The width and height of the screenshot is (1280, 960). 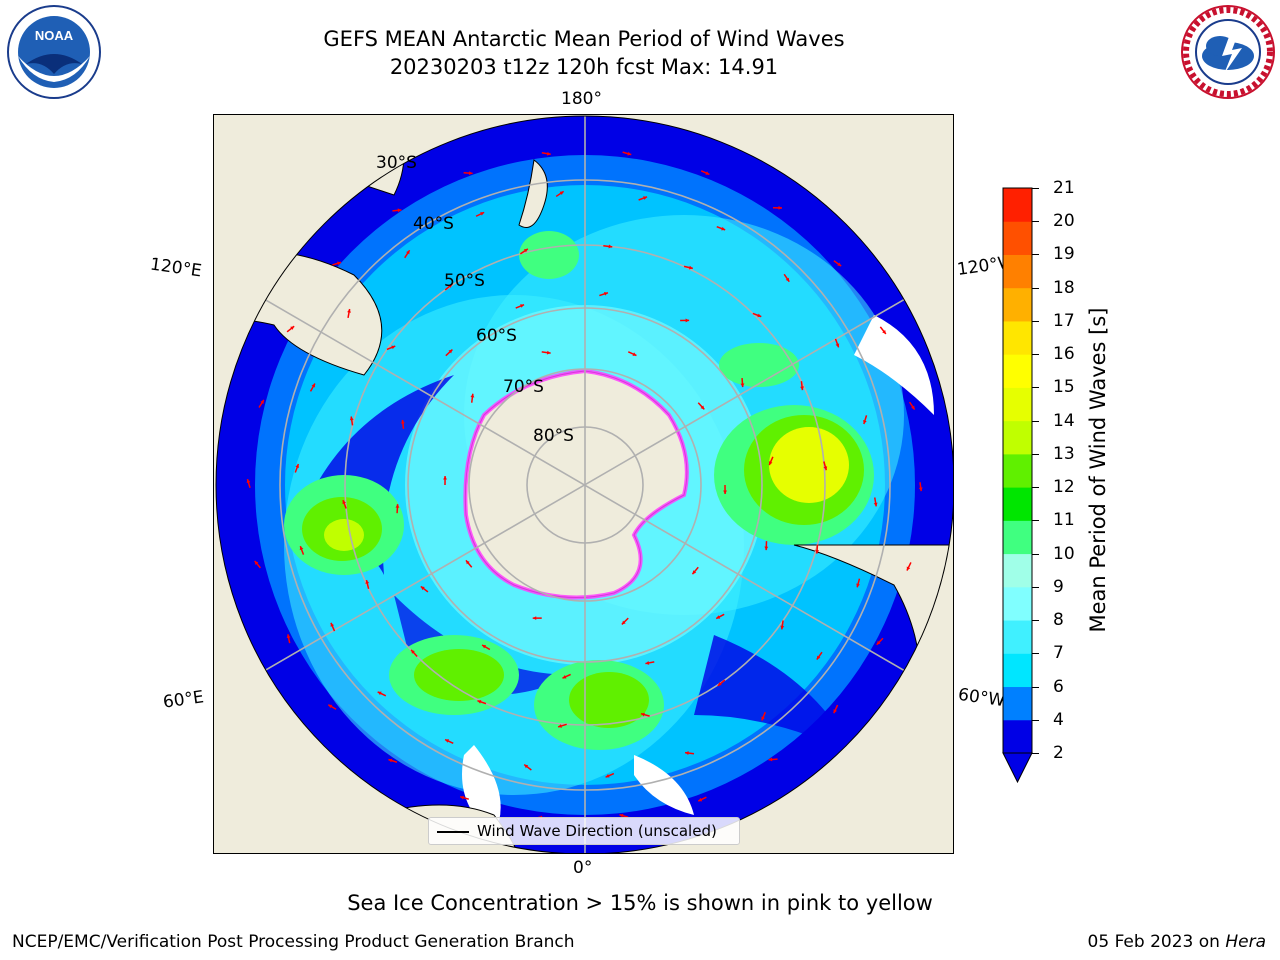 What do you see at coordinates (1064, 420) in the screenshot?
I see `colorbar-tick-label: 14` at bounding box center [1064, 420].